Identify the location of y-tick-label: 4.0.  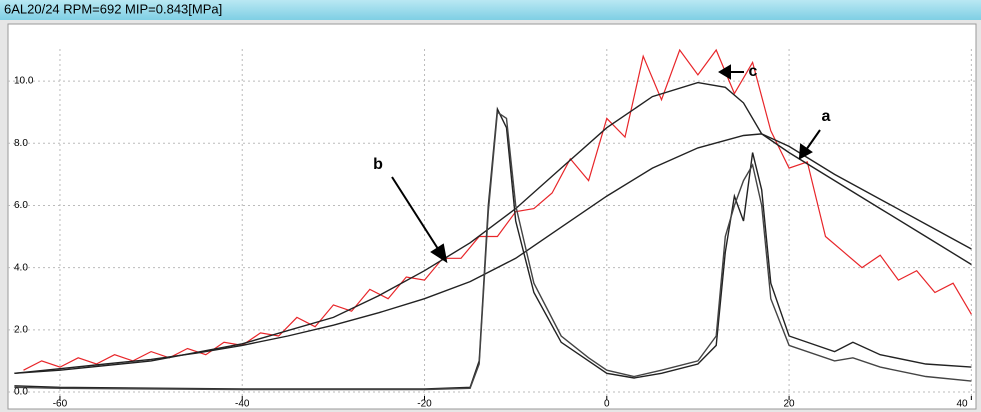
(21, 267).